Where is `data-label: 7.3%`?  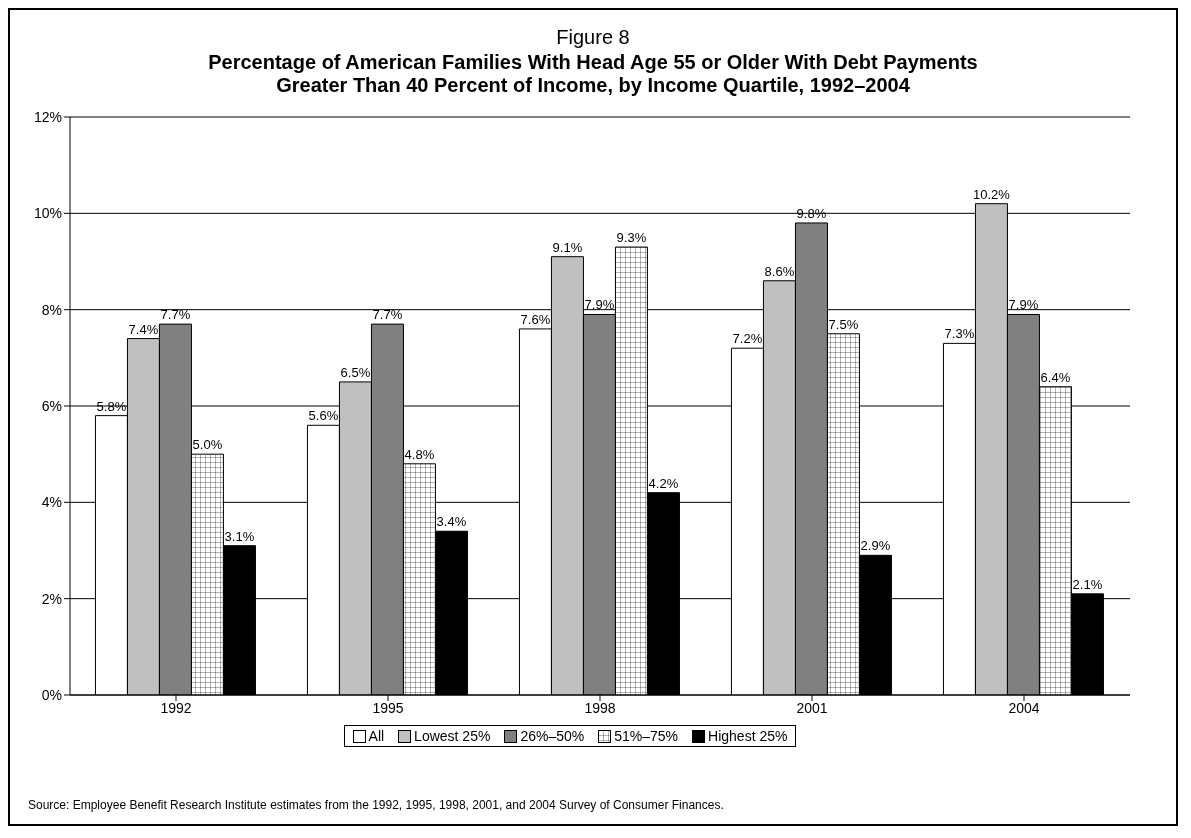
data-label: 7.3% is located at coordinates (959, 334).